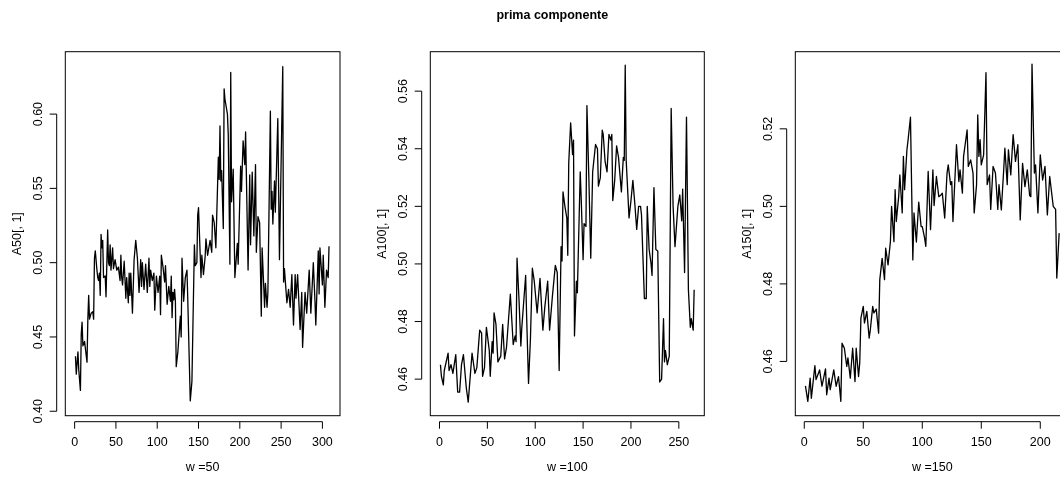  What do you see at coordinates (402, 148) in the screenshot?
I see `y-tick-label: 0.54` at bounding box center [402, 148].